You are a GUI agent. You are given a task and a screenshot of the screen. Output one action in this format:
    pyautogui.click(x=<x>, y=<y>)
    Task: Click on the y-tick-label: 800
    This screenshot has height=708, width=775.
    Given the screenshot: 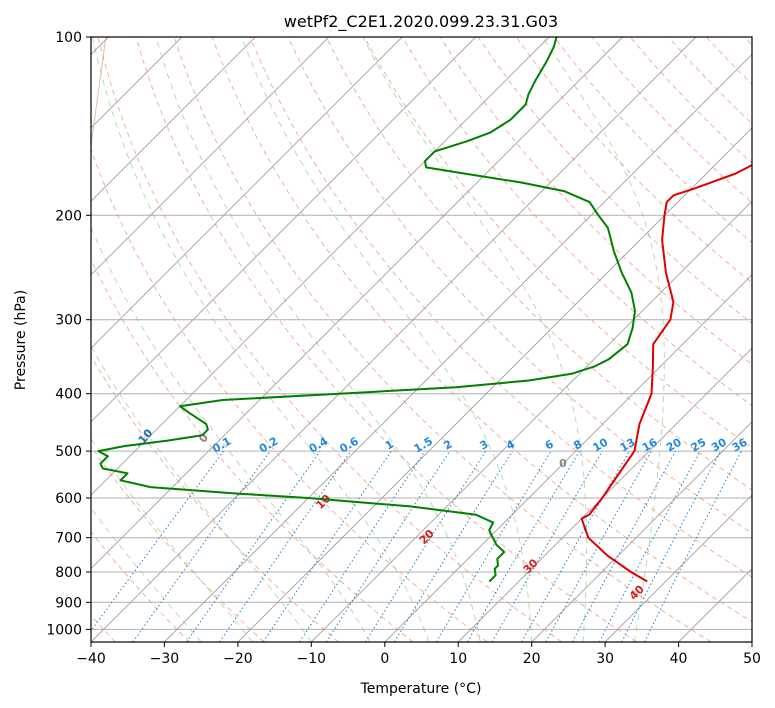 What is the action you would take?
    pyautogui.click(x=68, y=573)
    